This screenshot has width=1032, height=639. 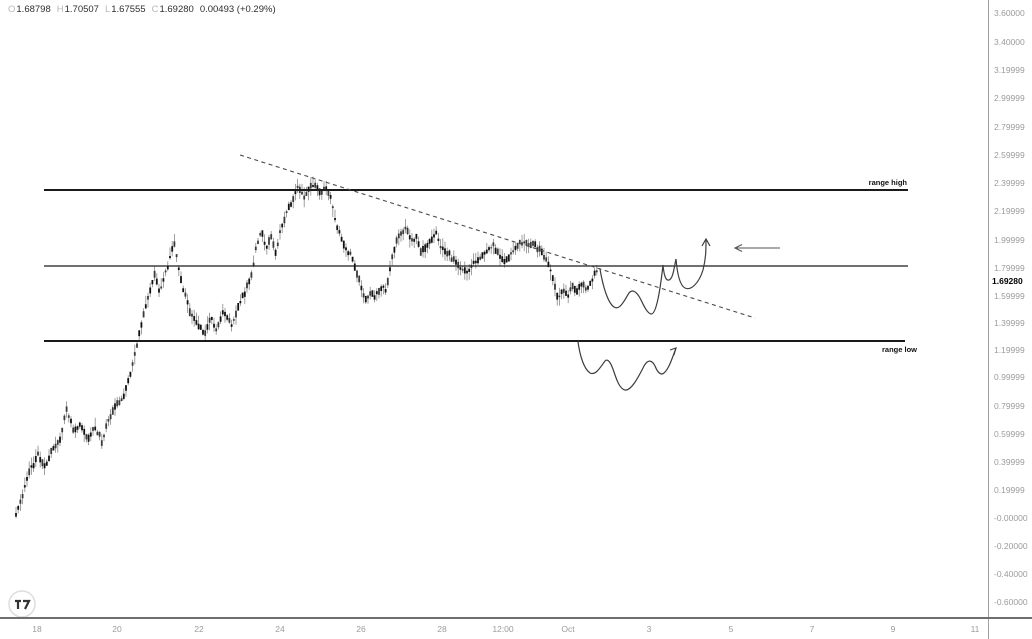 I want to click on legend-open-value: 1.68798, so click(x=33, y=9).